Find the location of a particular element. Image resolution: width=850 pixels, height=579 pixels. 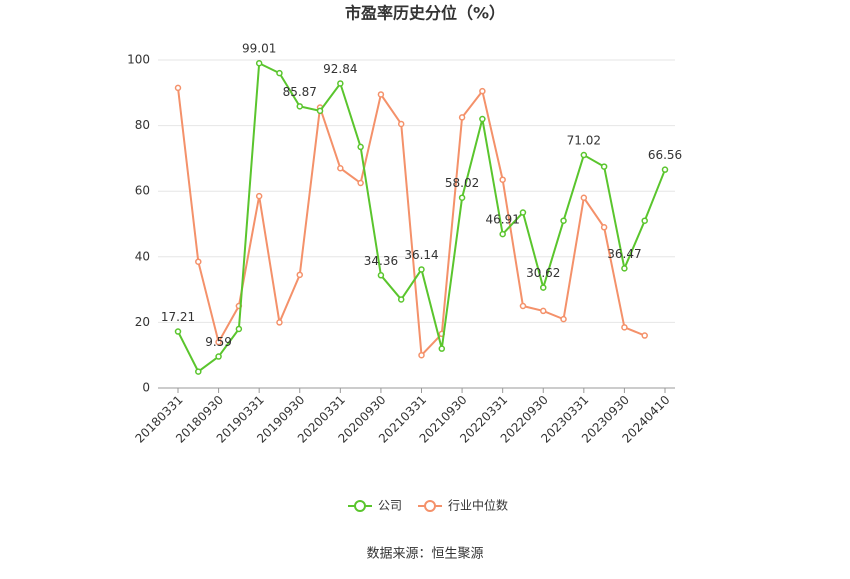

y-tick-label: 80 is located at coordinates (142, 125).